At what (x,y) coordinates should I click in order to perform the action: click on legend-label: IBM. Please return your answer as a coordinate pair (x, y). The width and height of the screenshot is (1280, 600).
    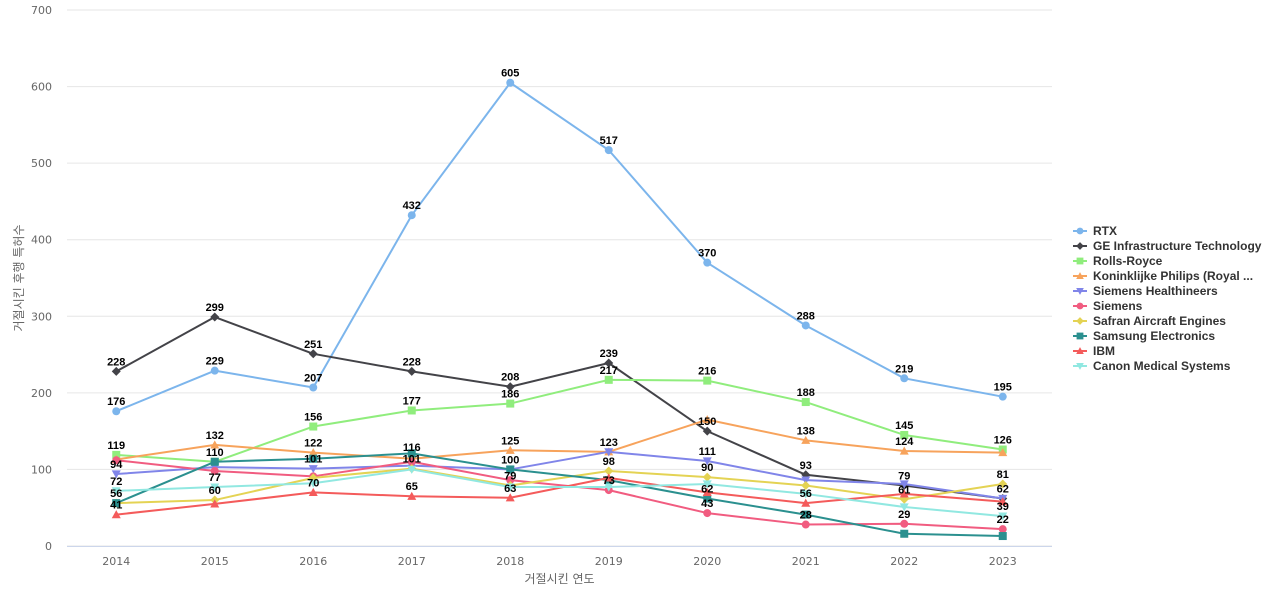
    Looking at the image, I should click on (1104, 351).